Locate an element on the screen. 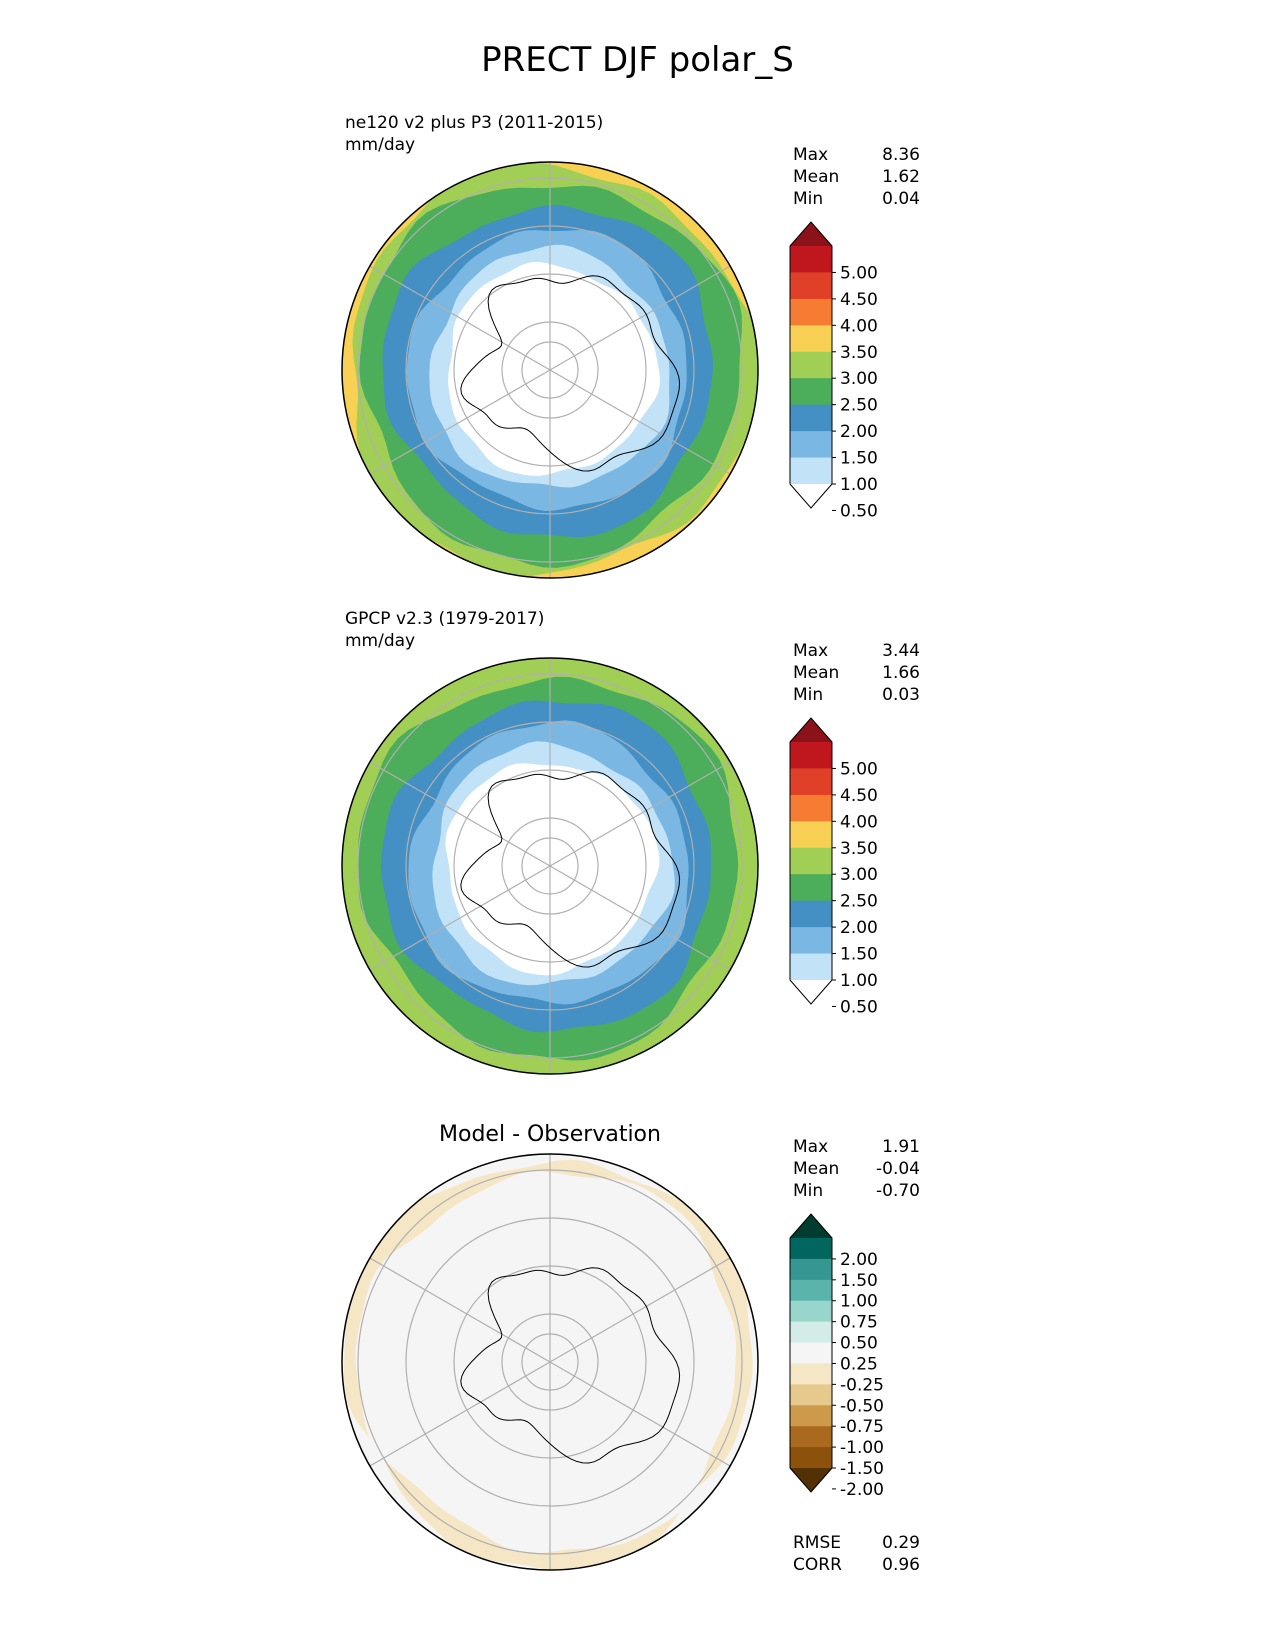 Image resolution: width=1275 pixels, height=1650 pixels. panel3-stats: Max 1.91 Mean -0.04 Min -0.70 is located at coordinates (856, 1169).